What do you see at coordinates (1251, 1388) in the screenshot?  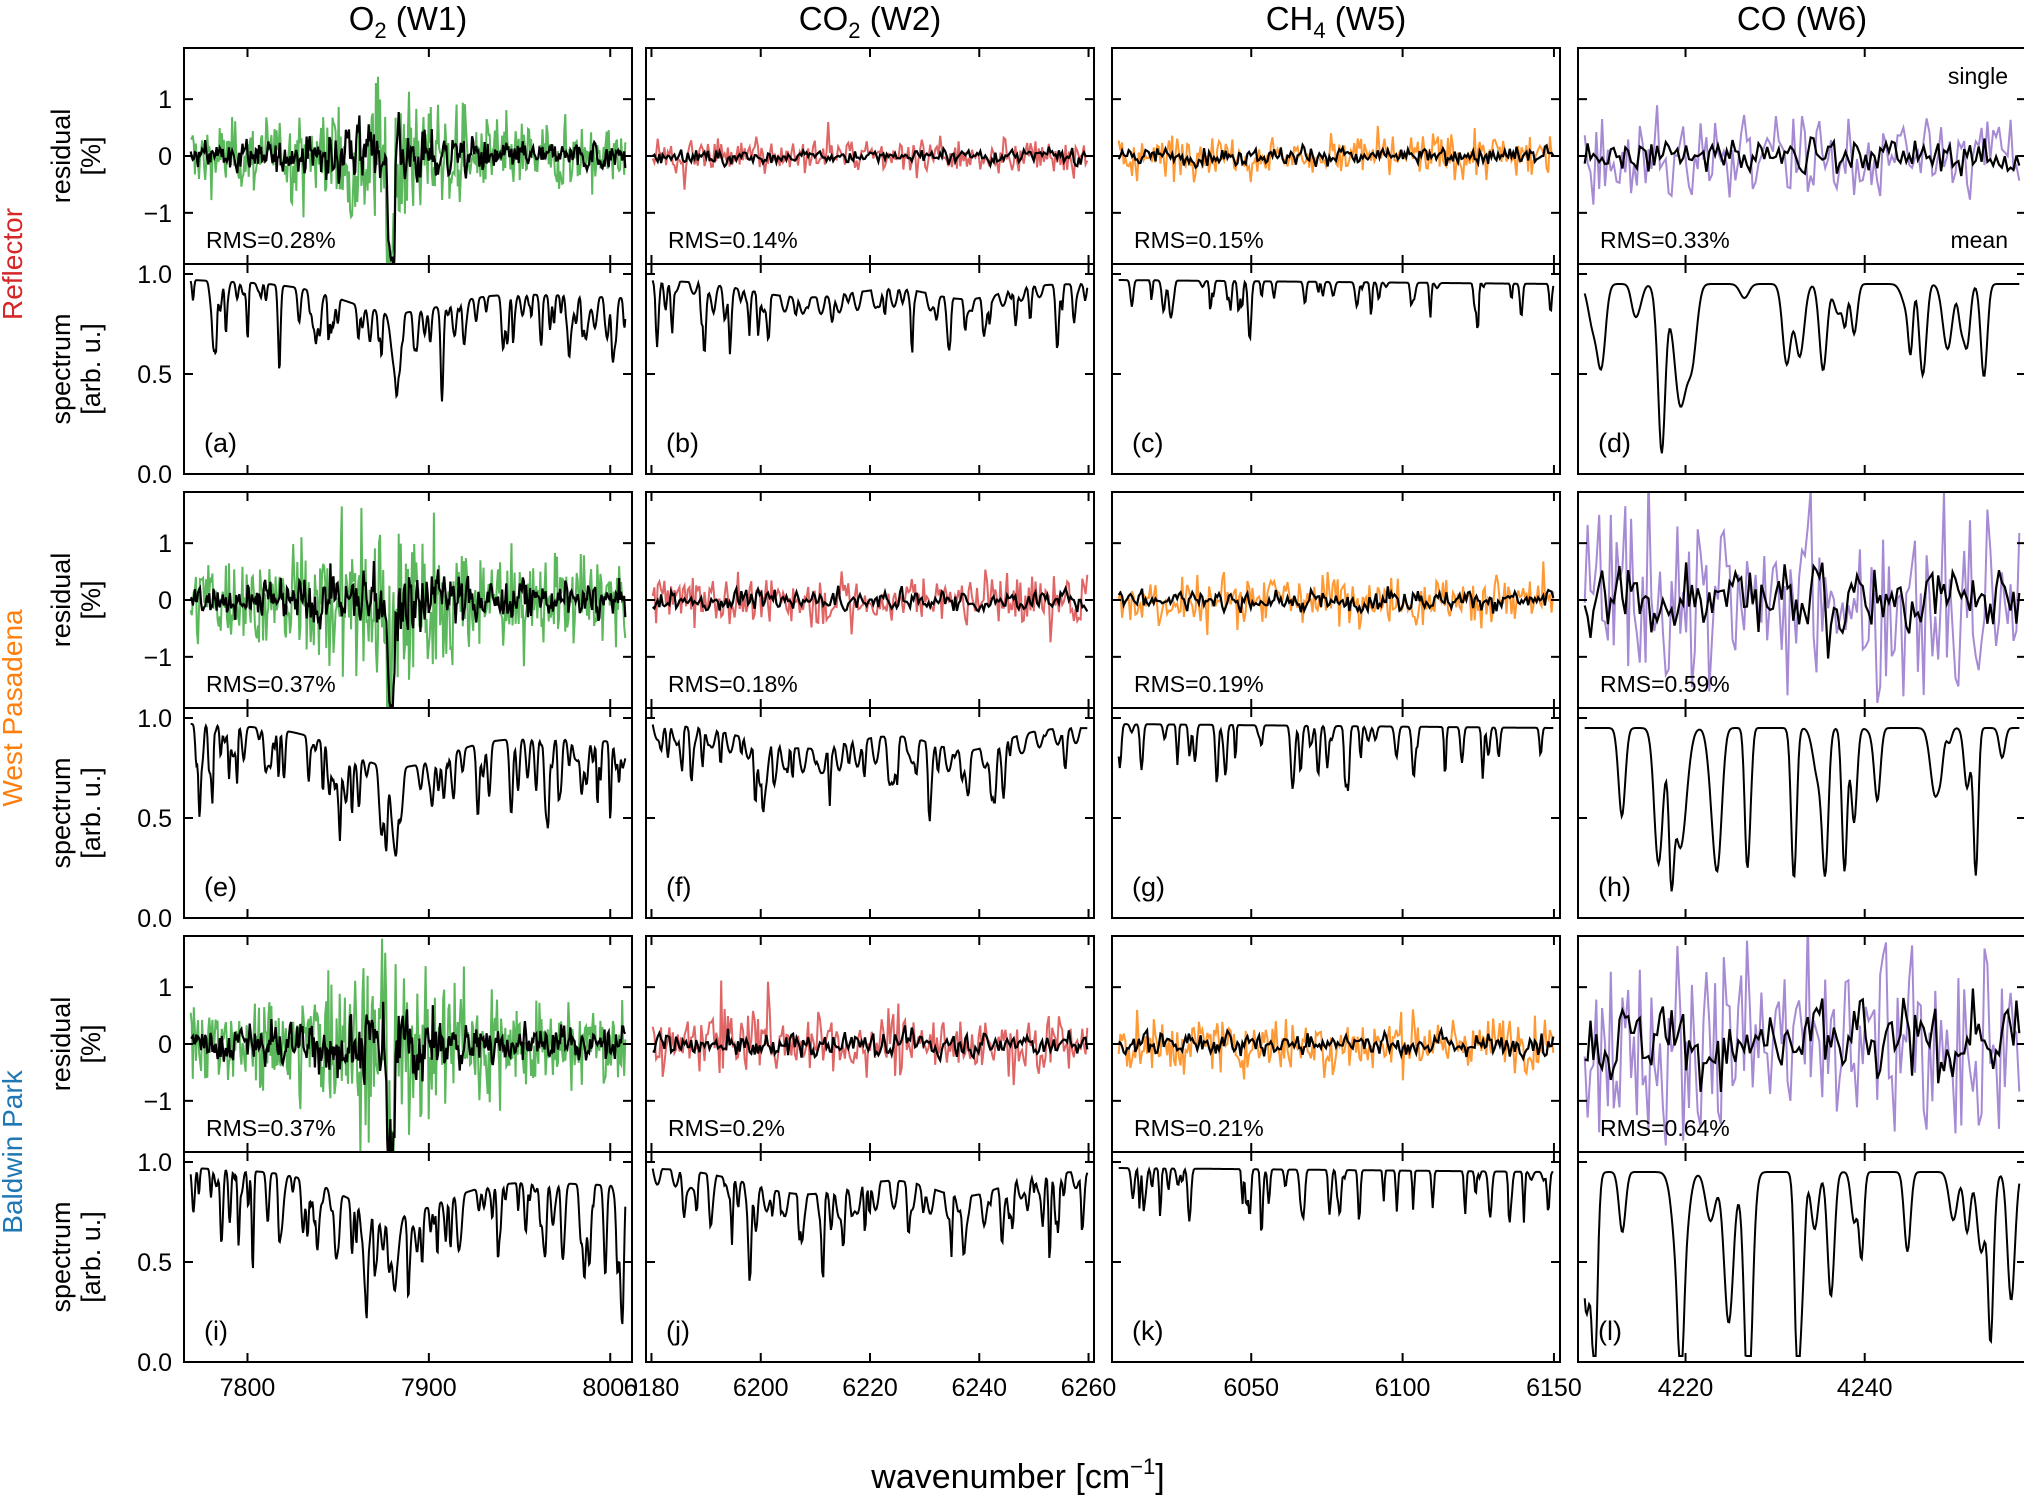 I see `x-tick-label: 6050` at bounding box center [1251, 1388].